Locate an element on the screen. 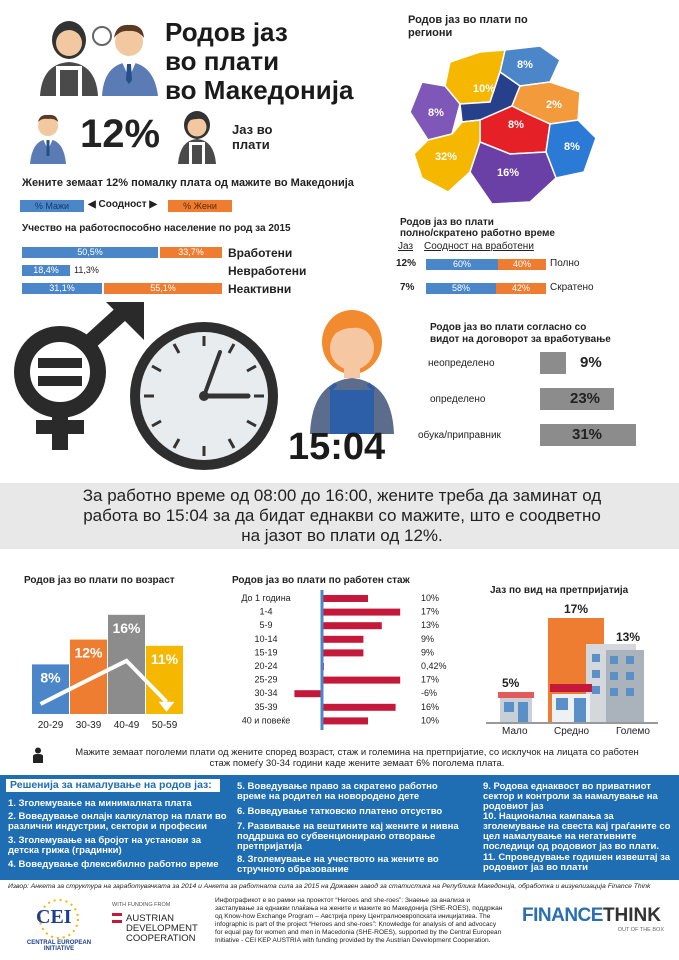 The image size is (679, 960). fulltime-gap-0: 12% is located at coordinates (406, 263).